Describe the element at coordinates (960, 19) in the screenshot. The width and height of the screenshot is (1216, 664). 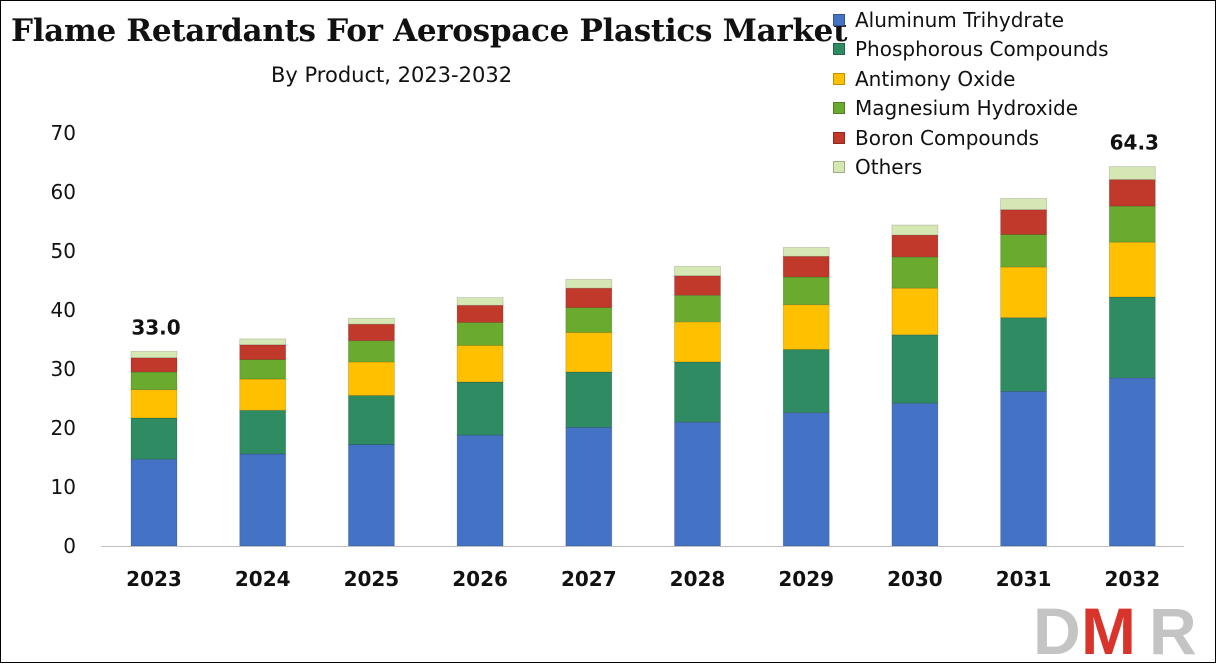
I see `legend-label: Aluminum Trihydrate` at that location.